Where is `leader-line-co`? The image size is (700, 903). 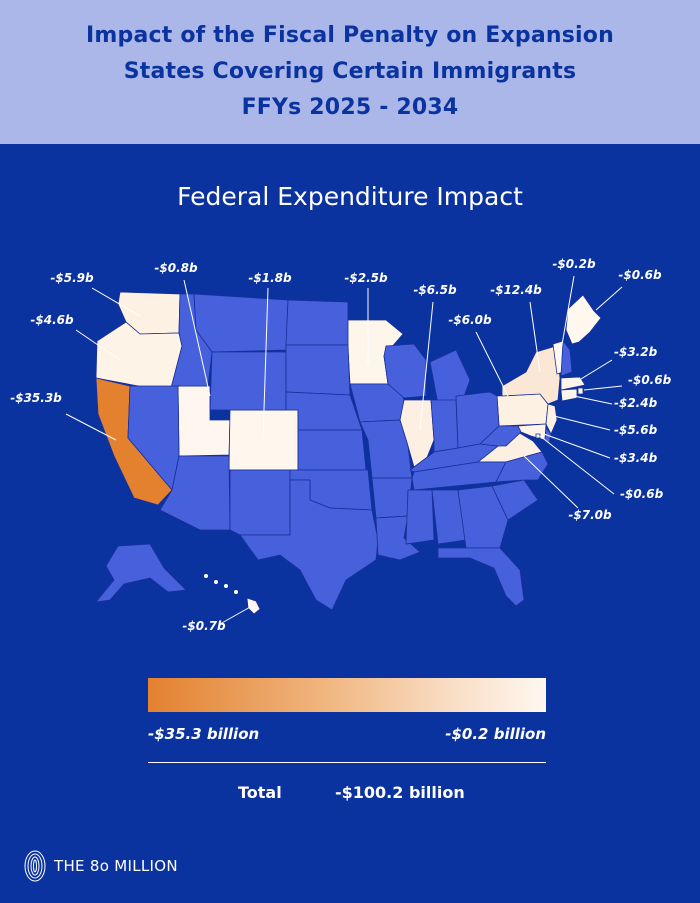
leader-line-co is located at coordinates (265, 364).